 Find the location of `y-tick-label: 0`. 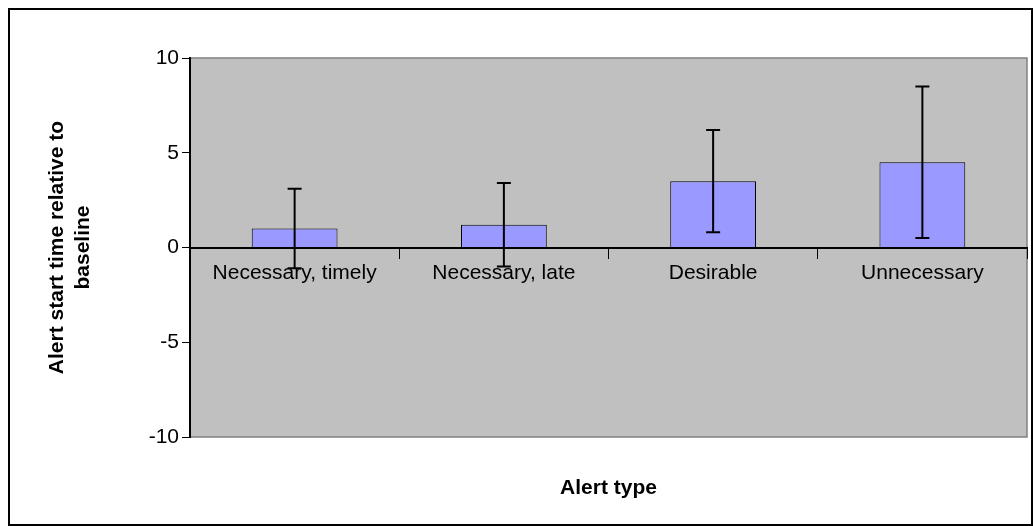

y-tick-label: 0 is located at coordinates (173, 246).